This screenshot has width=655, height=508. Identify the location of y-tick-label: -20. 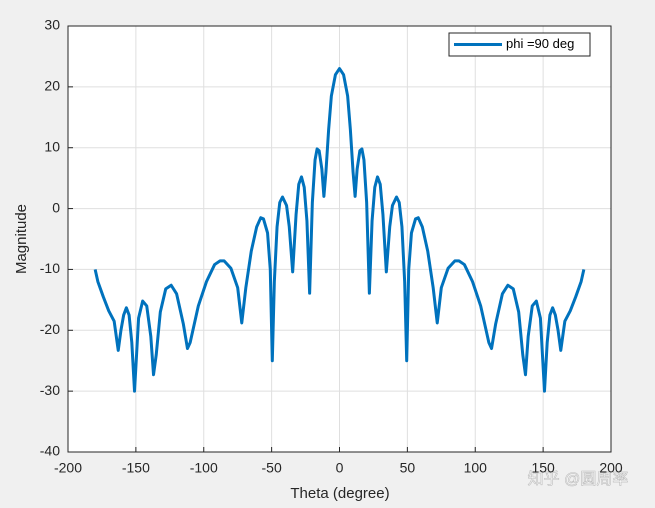
(50, 329).